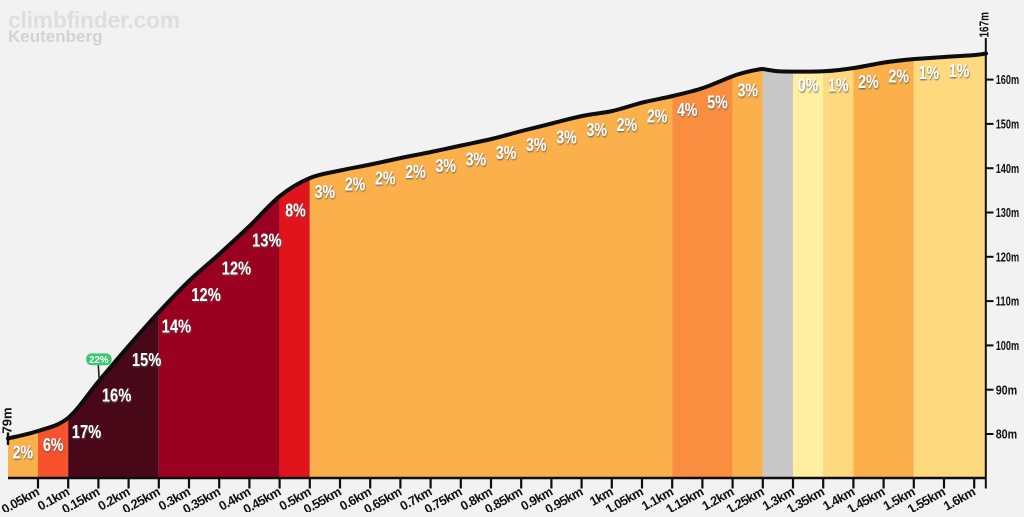 The width and height of the screenshot is (1024, 517). What do you see at coordinates (1008, 257) in the screenshot?
I see `svg-text: 120m` at bounding box center [1008, 257].